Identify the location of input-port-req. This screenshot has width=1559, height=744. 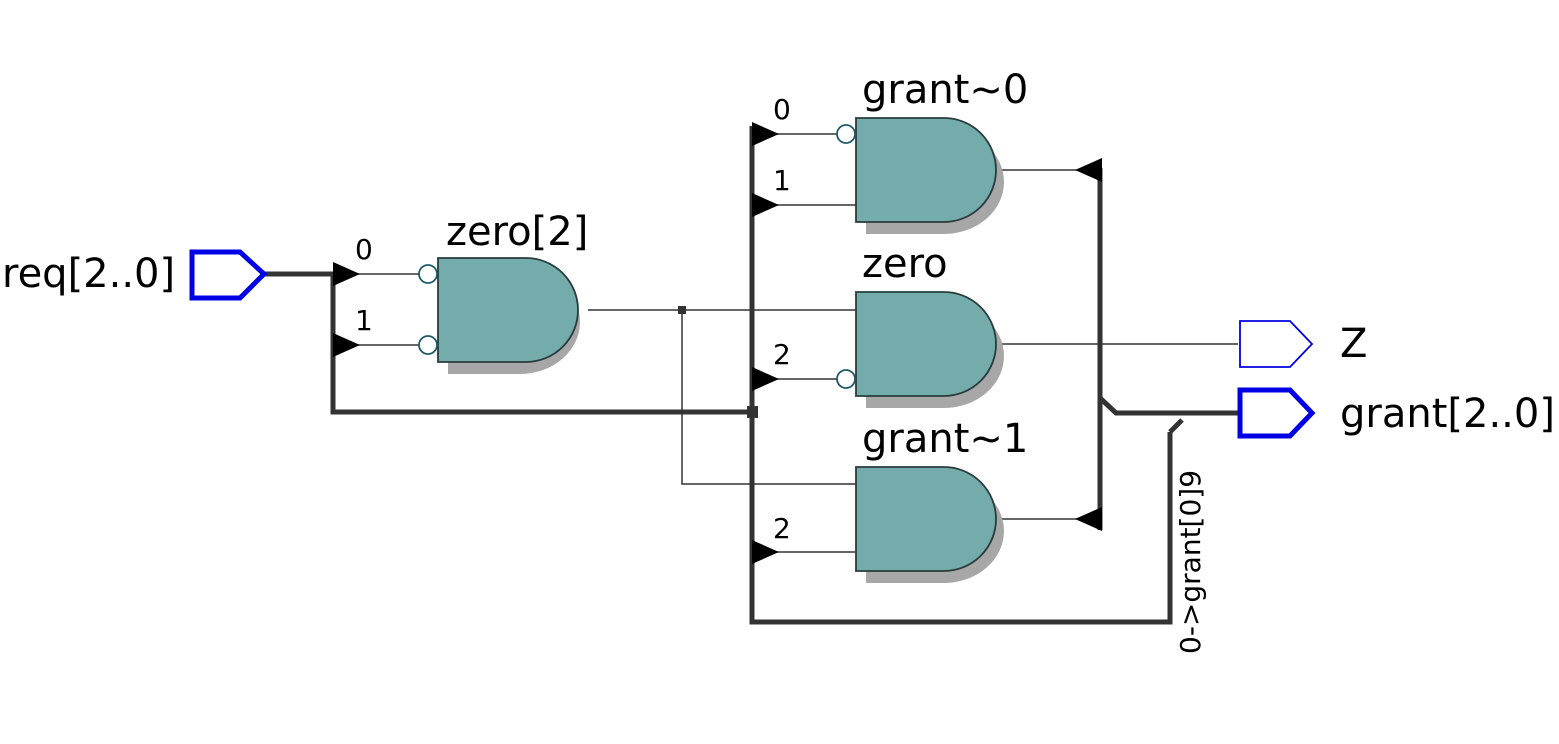
(228, 275).